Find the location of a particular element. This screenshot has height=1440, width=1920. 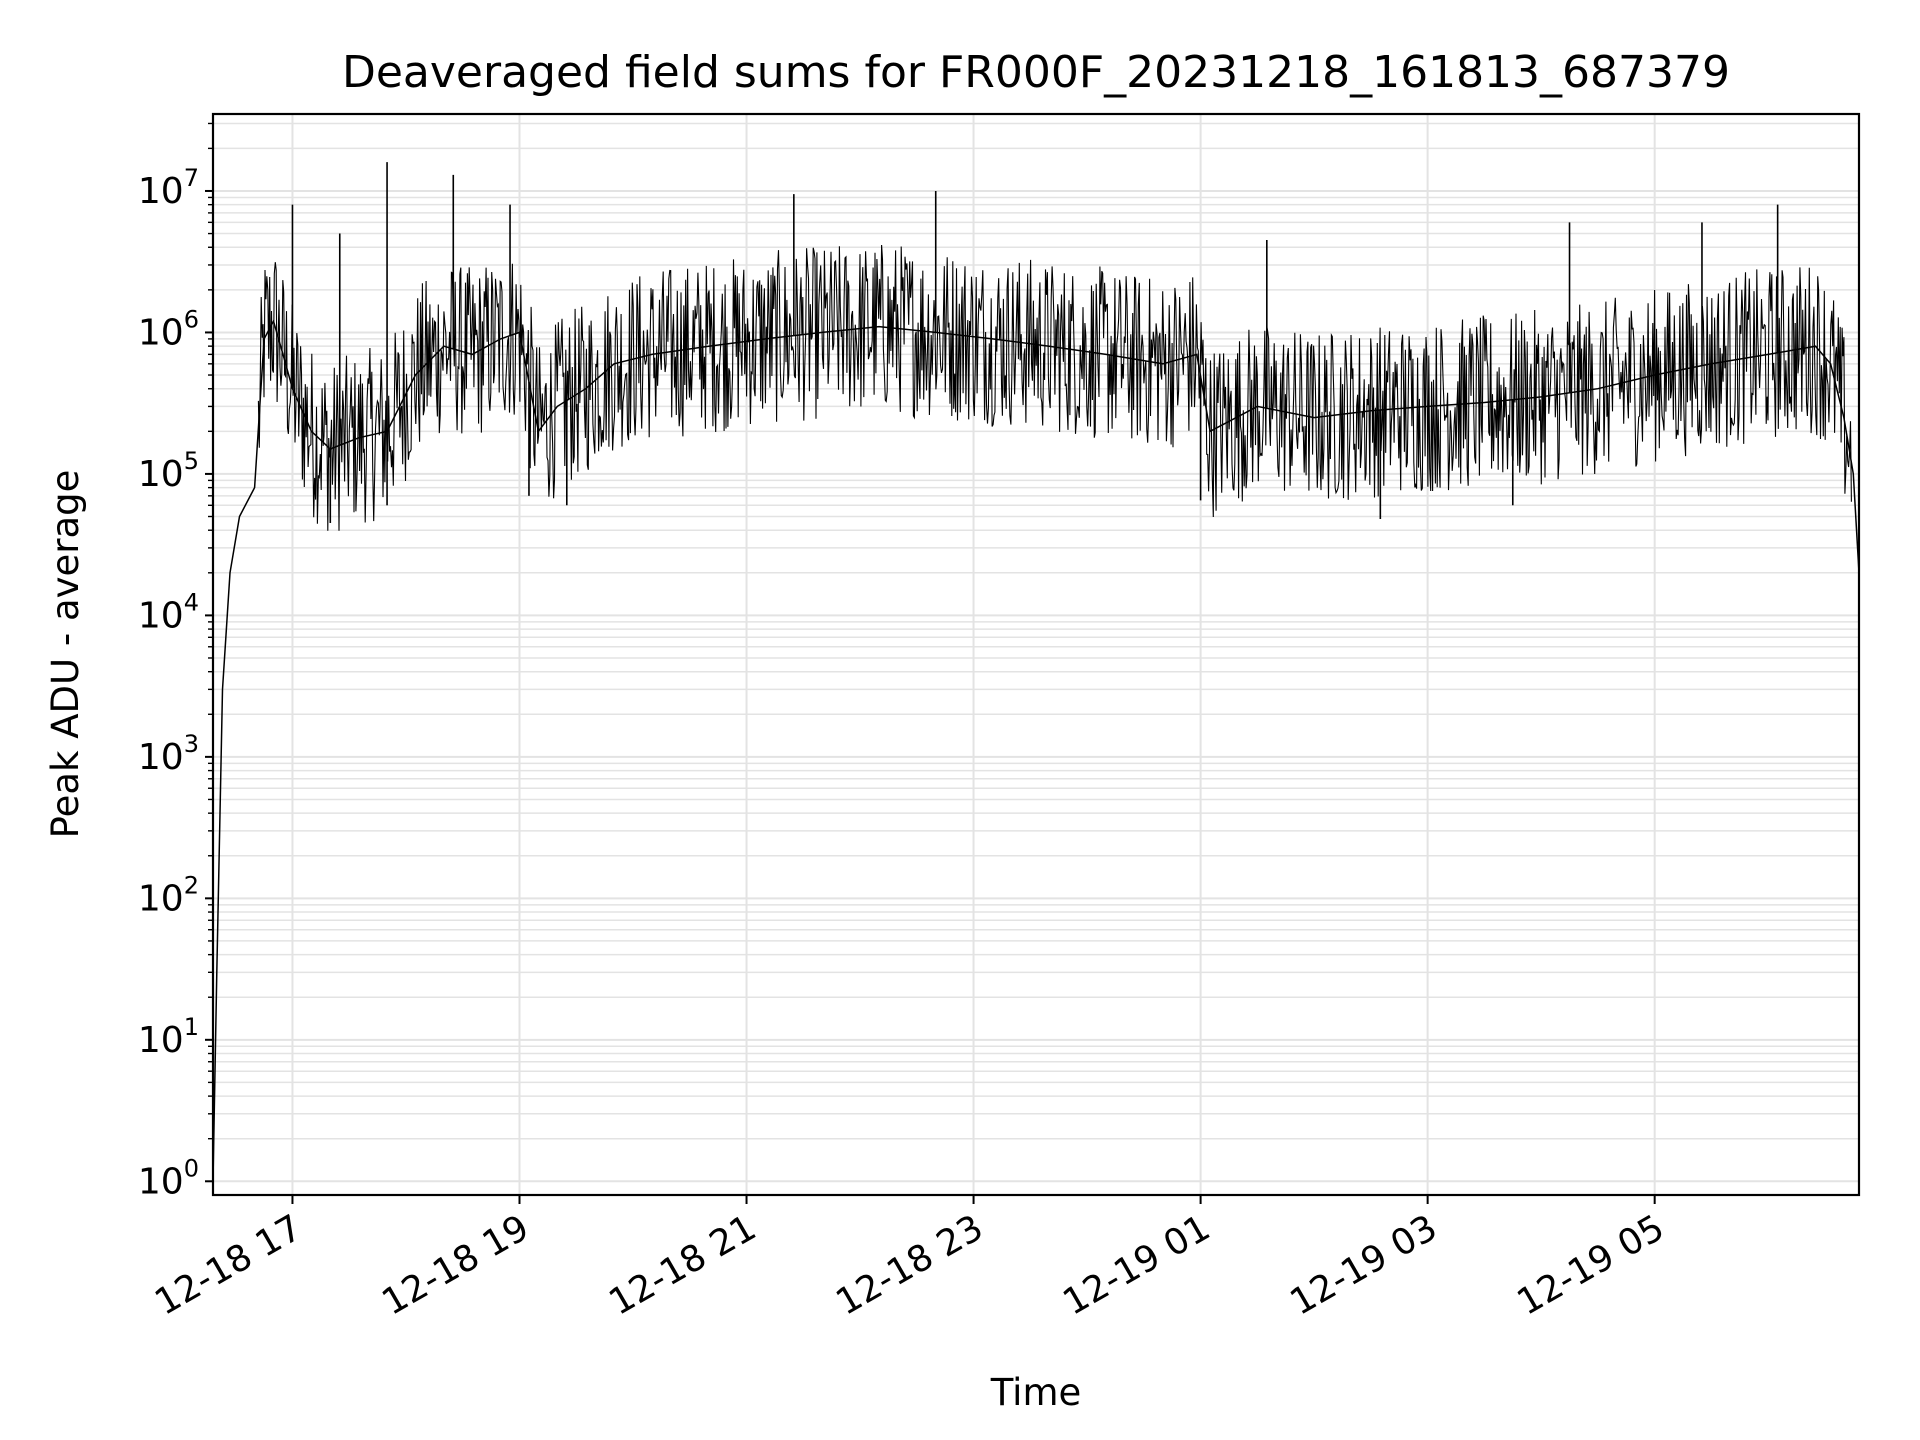

y-tick-label: 10⁵ is located at coordinates (168, 471).